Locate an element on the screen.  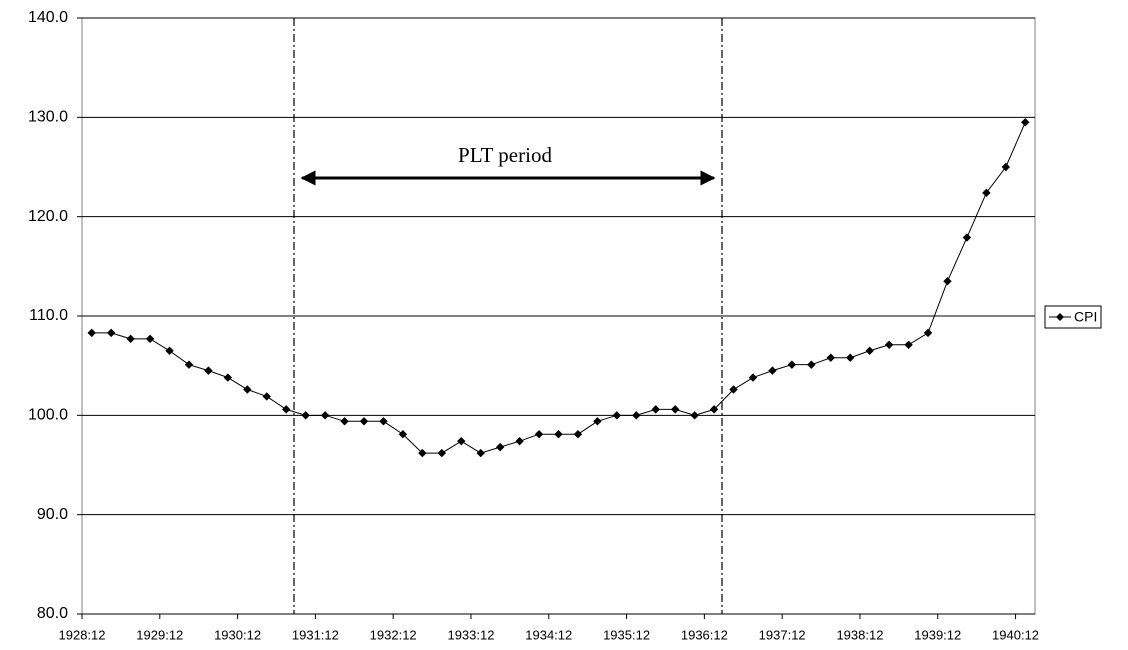
x-tick-label: 1930:12 is located at coordinates (237, 634).